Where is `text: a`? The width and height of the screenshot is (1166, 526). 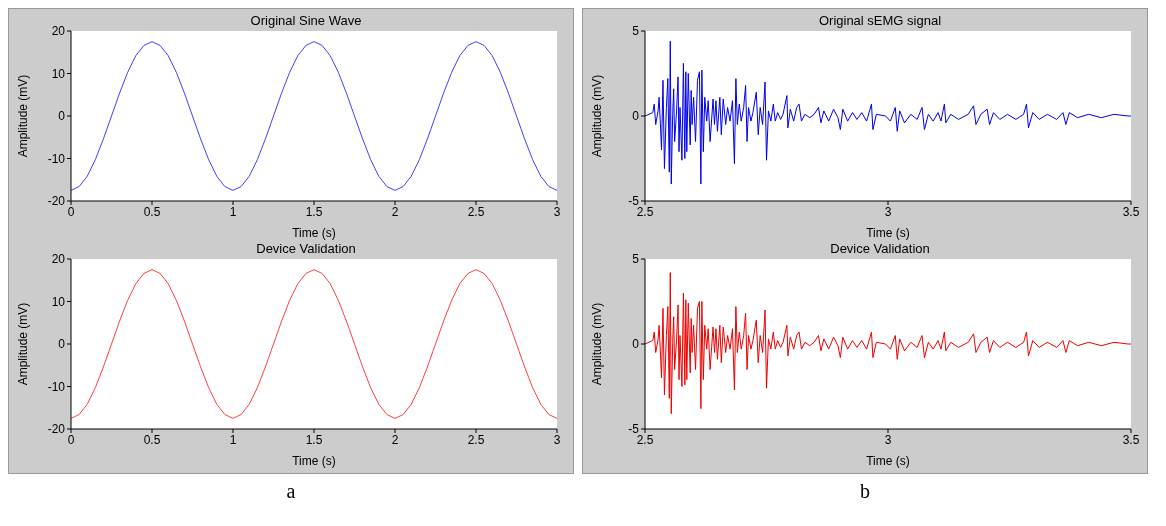
text: a is located at coordinates (291, 491).